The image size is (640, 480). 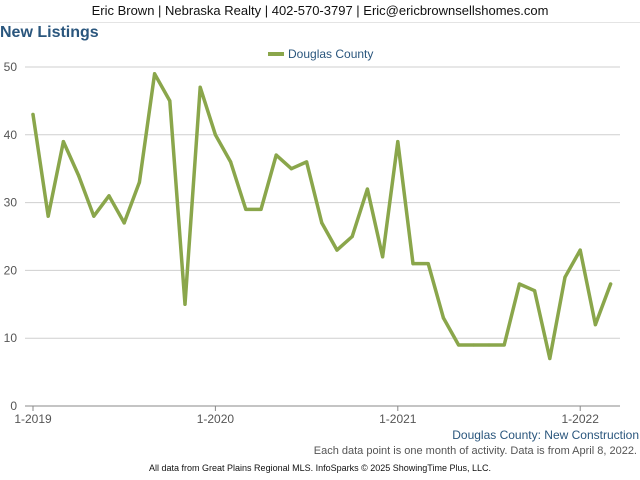 I want to click on legend-label: Douglas County, so click(x=331, y=54).